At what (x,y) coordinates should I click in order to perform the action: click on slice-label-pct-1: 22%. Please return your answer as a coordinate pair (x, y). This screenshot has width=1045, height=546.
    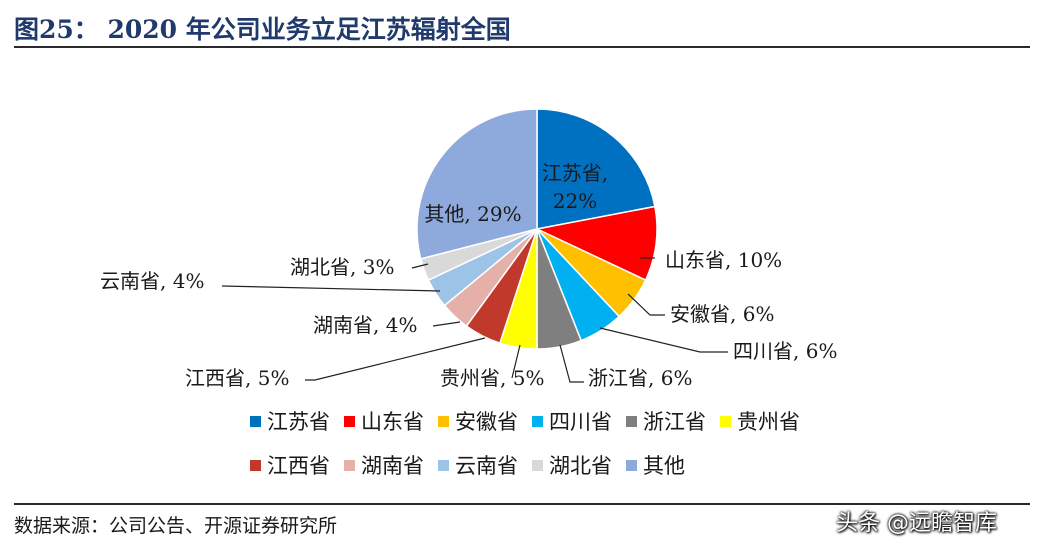
    Looking at the image, I should click on (575, 201).